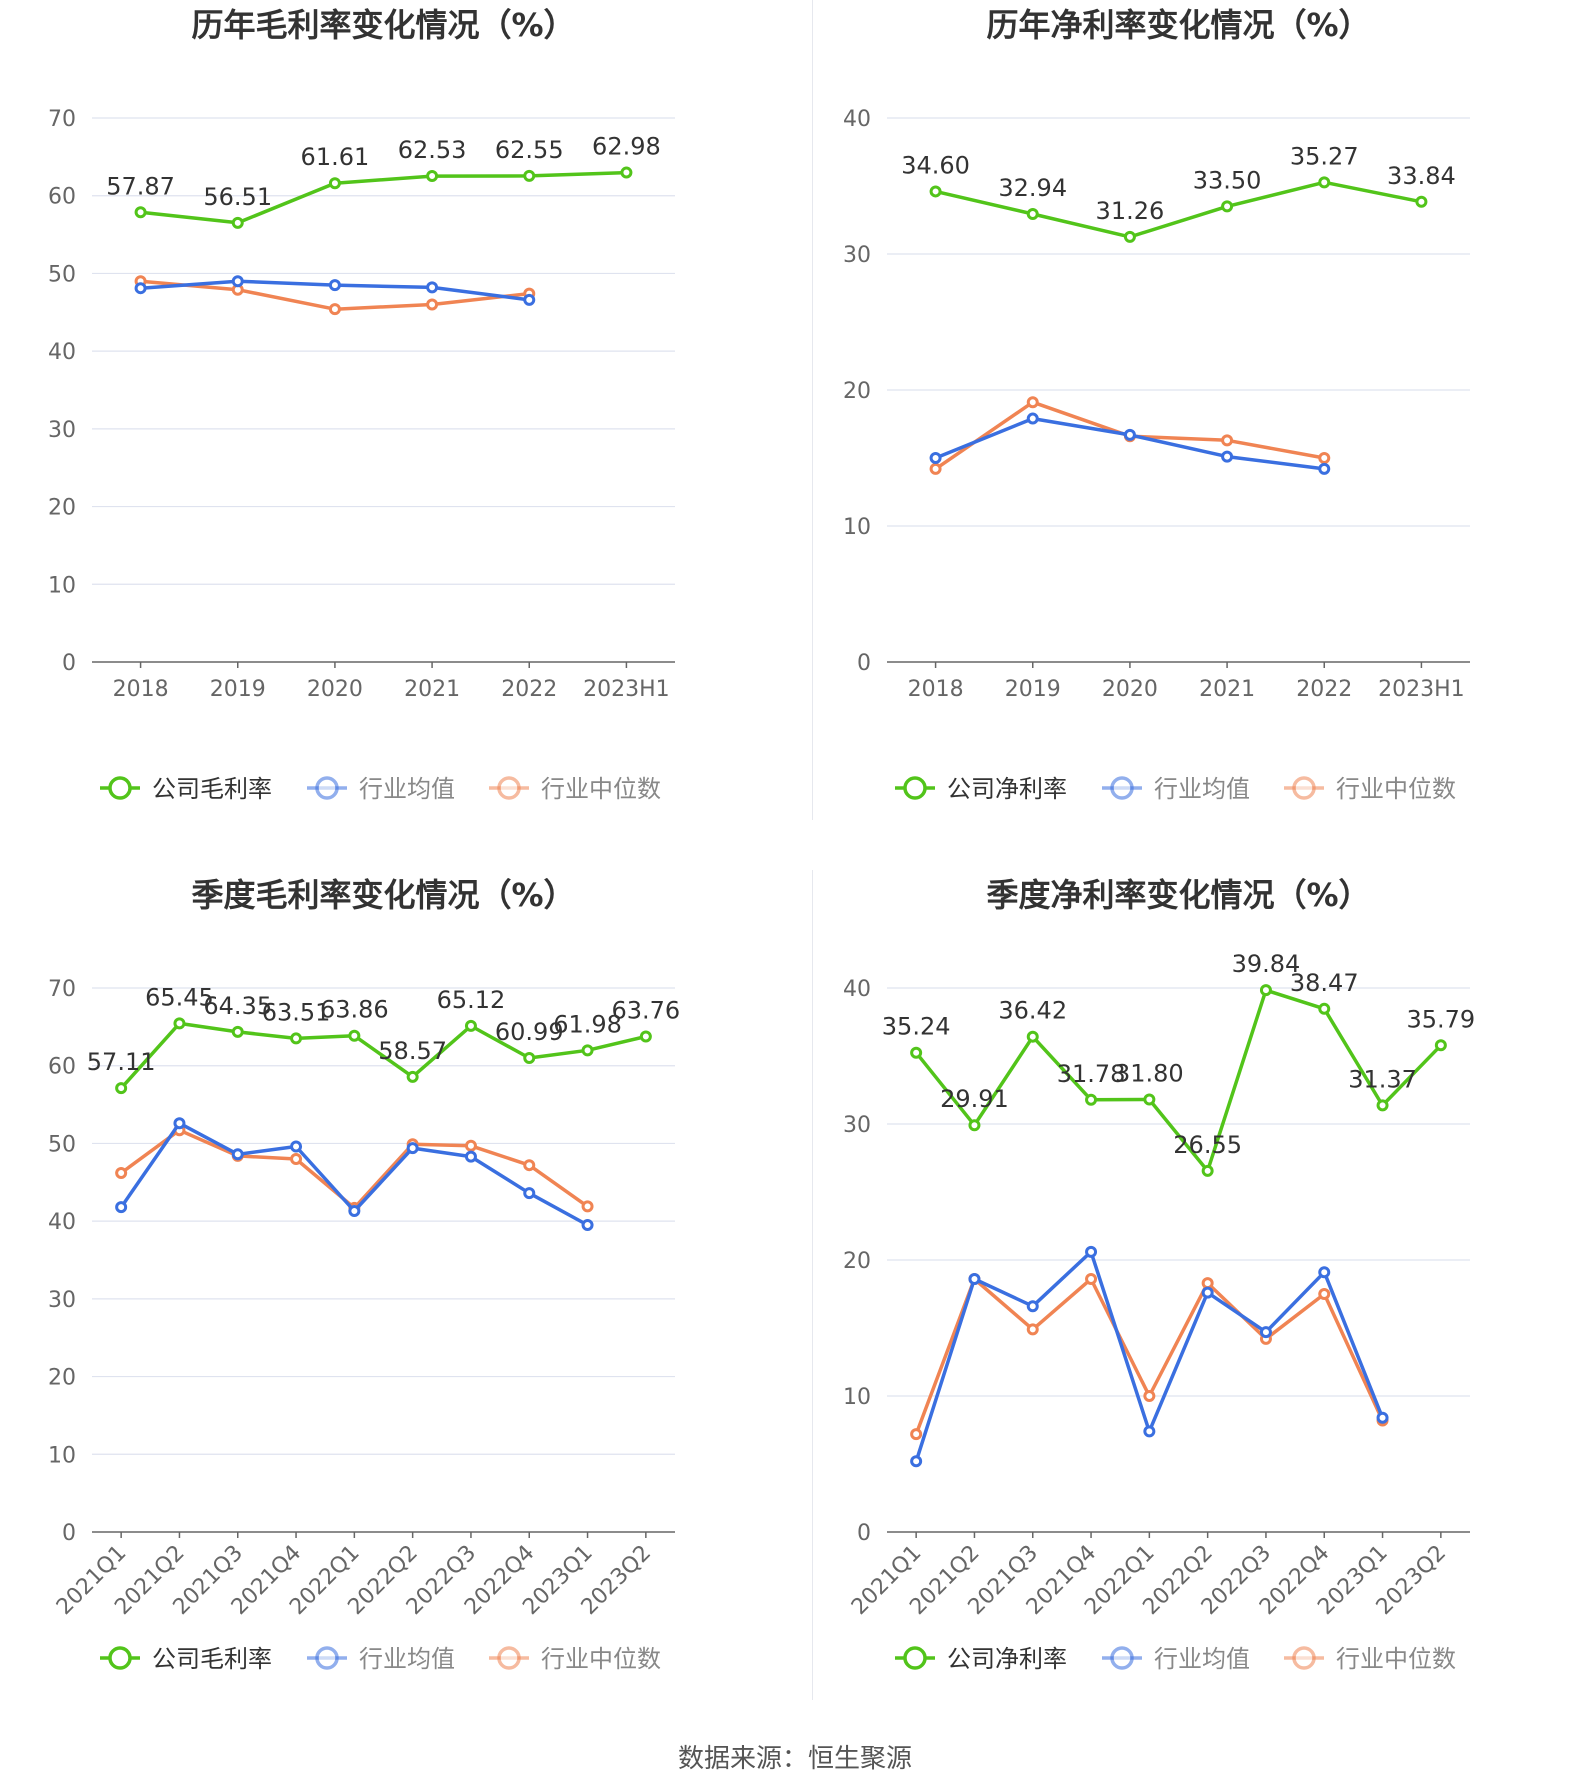 The width and height of the screenshot is (1590, 1782). What do you see at coordinates (354, 1010) in the screenshot?
I see `data-label: 63.86` at bounding box center [354, 1010].